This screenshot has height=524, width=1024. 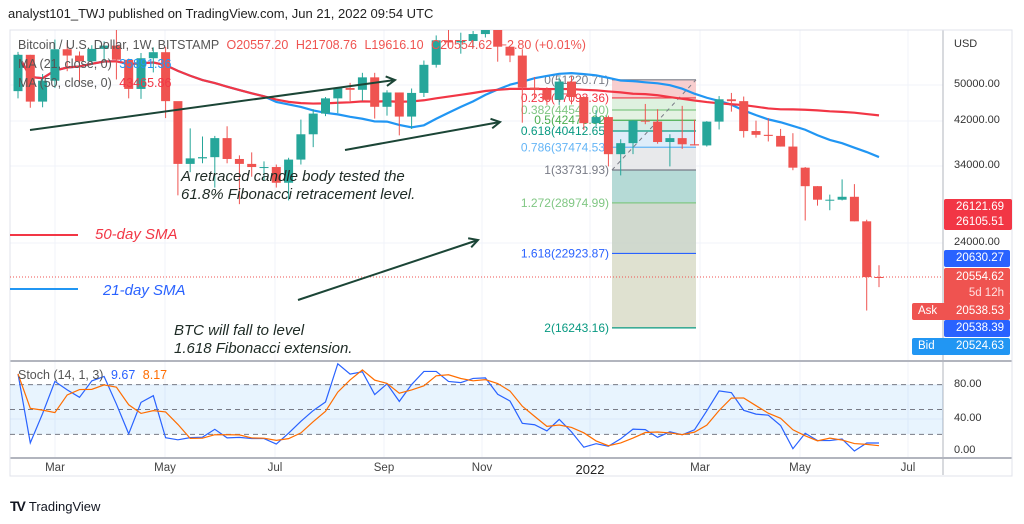 I want to click on ma21-value: 35891.36, so click(x=145, y=64).